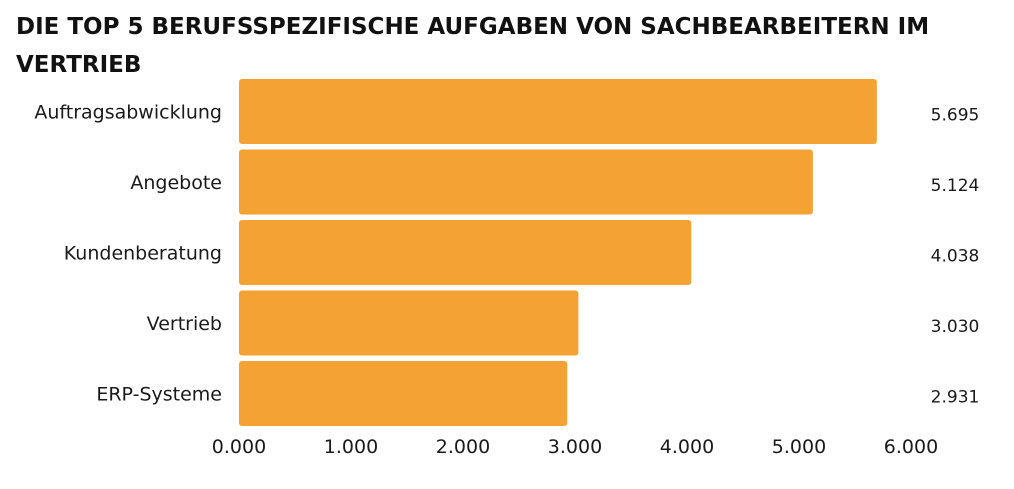  Describe the element at coordinates (128, 113) in the screenshot. I see `category-label-auftragsabwicklung: Auftragsabwicklung` at that location.